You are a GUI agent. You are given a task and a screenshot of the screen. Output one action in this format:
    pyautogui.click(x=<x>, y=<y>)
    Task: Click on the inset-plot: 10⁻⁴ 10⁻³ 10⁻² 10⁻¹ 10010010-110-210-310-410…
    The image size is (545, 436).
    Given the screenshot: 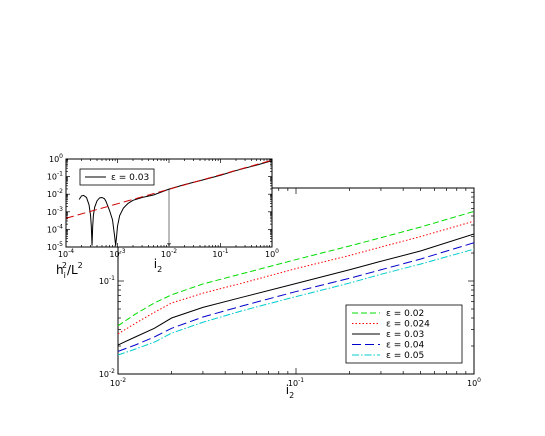 What is the action you would take?
    pyautogui.click(x=163, y=213)
    